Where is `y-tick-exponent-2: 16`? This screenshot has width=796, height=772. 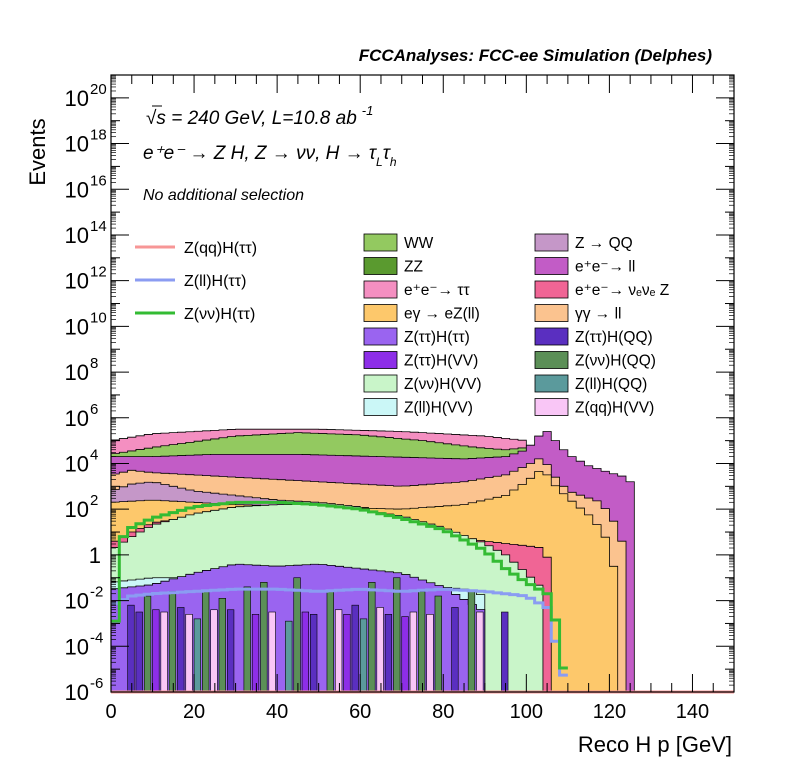
y-tick-exponent-2: 16 is located at coordinates (98, 180).